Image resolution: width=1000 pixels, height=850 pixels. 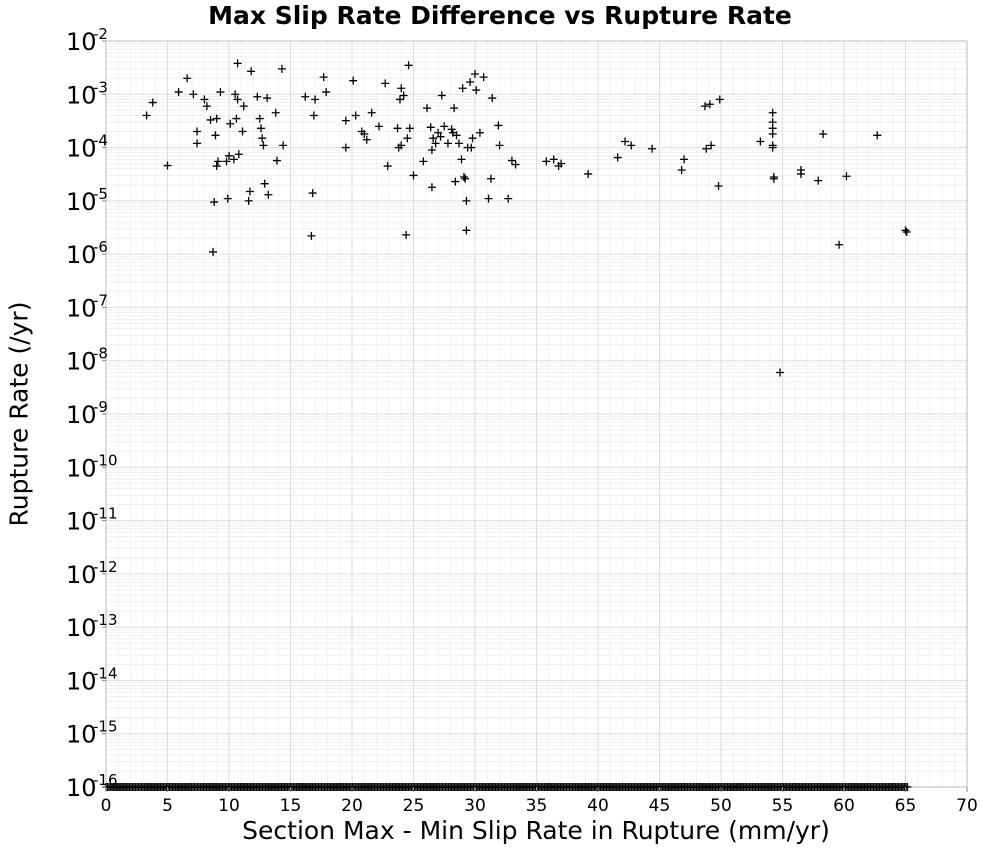 I want to click on y-tick-exponent: -3, so click(x=100, y=87).